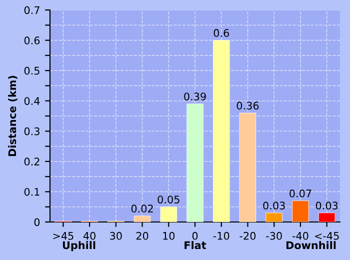  I want to click on x-tick-label: <-45, so click(327, 236).